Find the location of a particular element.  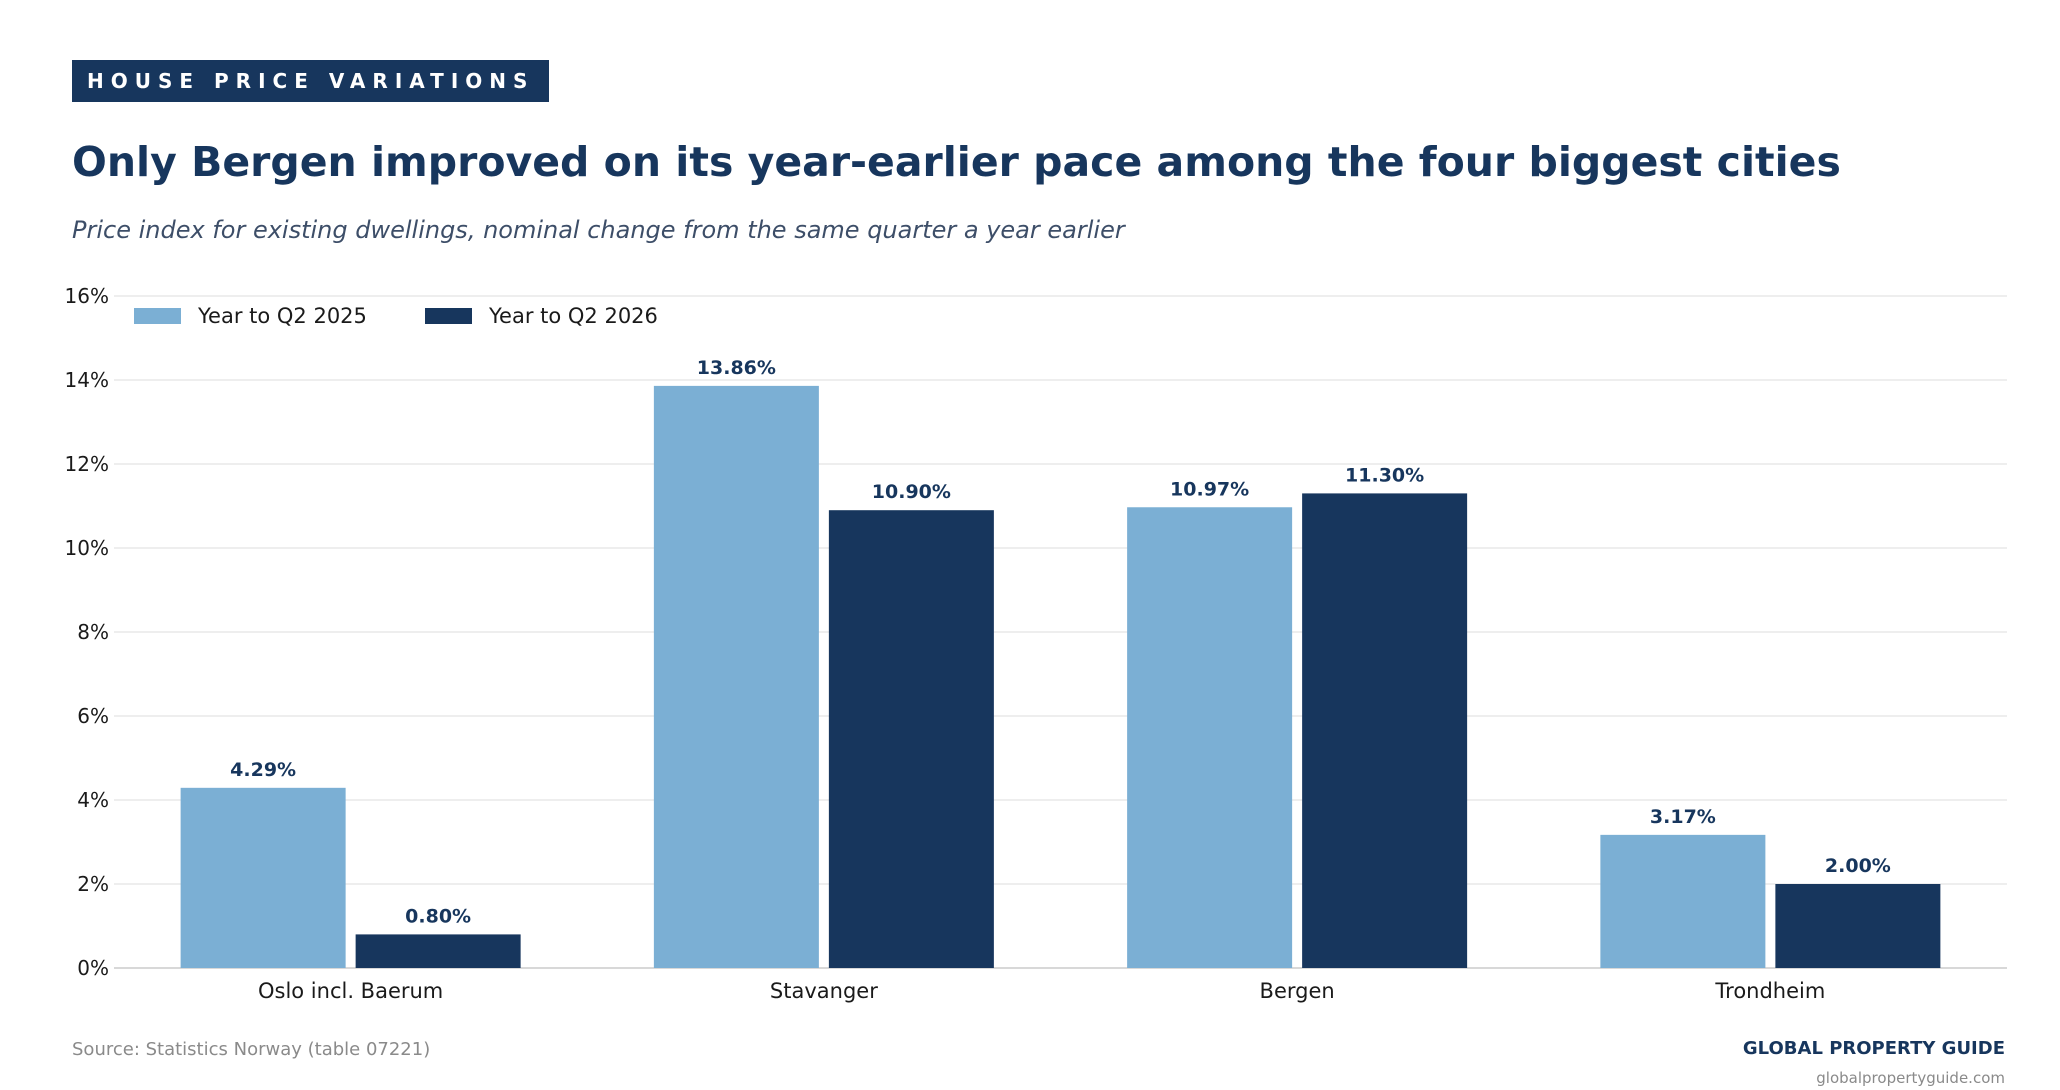

data-label: 0.80% is located at coordinates (438, 916).